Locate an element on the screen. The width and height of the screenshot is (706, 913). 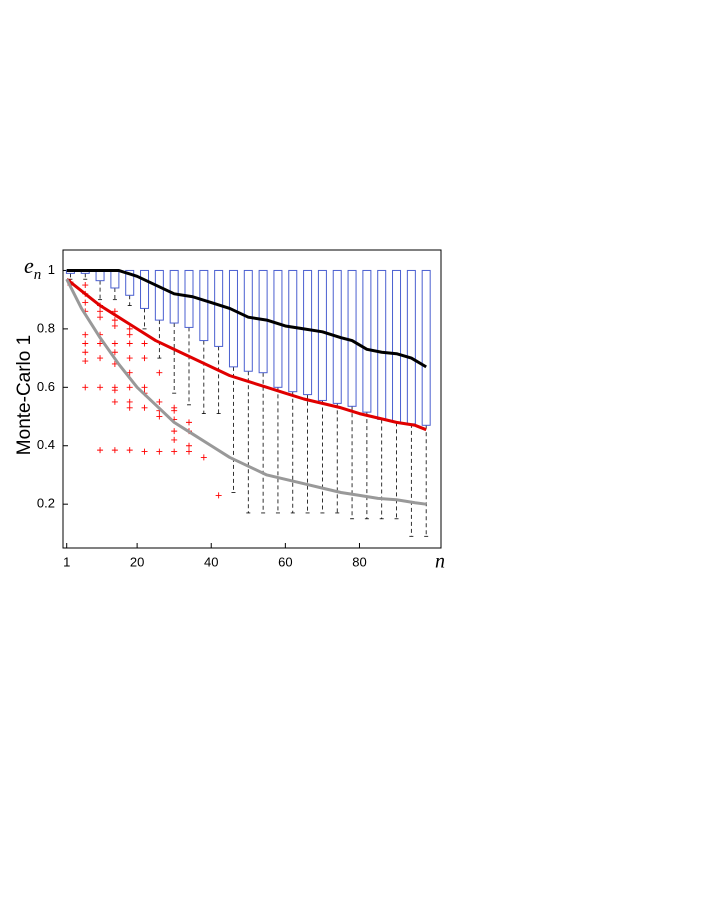
y-symbol-main: e is located at coordinates (29, 265).